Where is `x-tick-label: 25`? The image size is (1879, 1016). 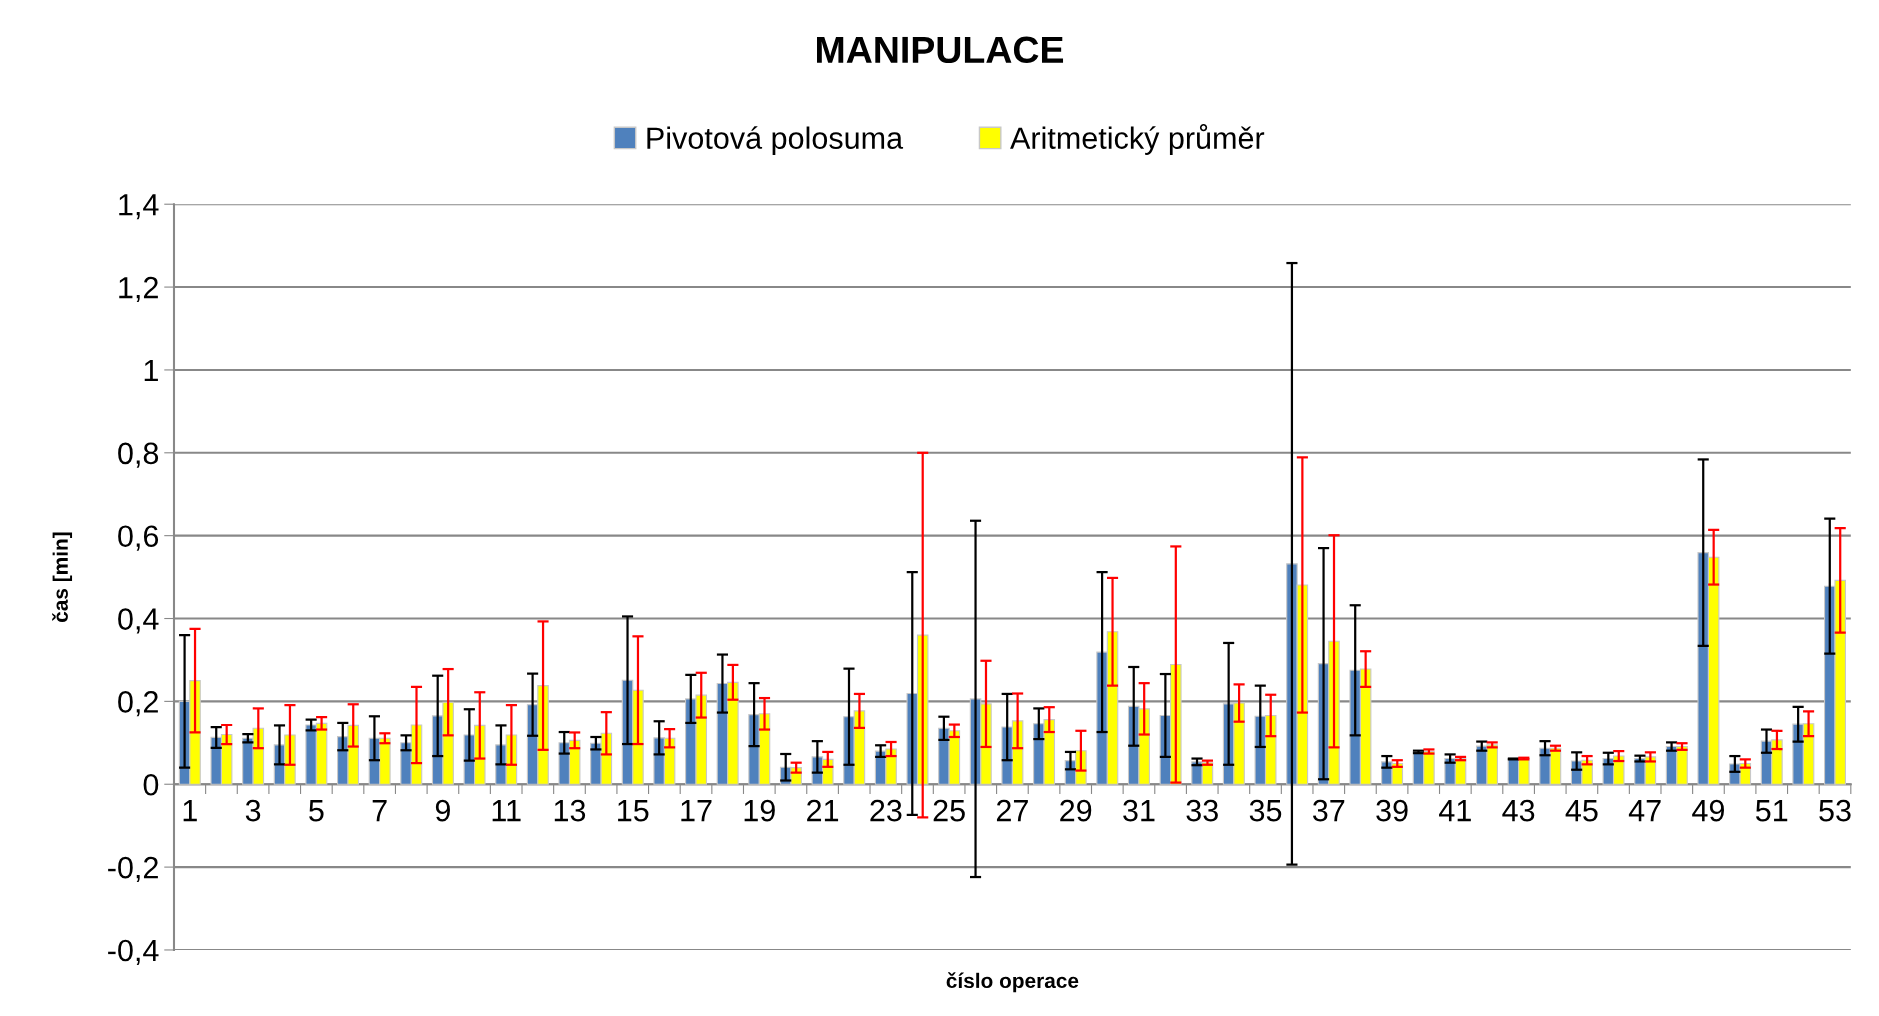 x-tick-label: 25 is located at coordinates (949, 810).